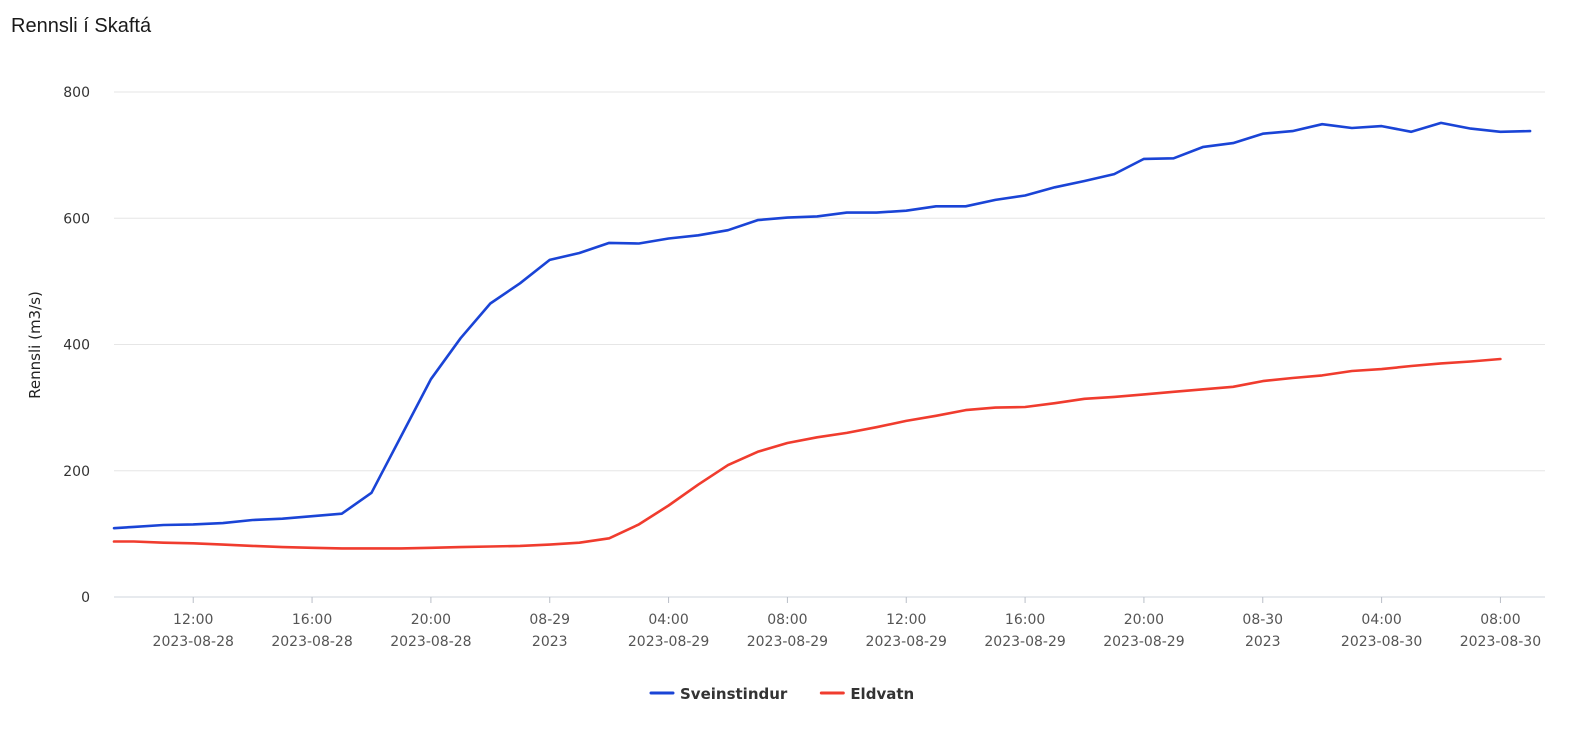 Image resolution: width=1579 pixels, height=737 pixels. What do you see at coordinates (734, 694) in the screenshot?
I see `legend-label: Sveinstindur` at bounding box center [734, 694].